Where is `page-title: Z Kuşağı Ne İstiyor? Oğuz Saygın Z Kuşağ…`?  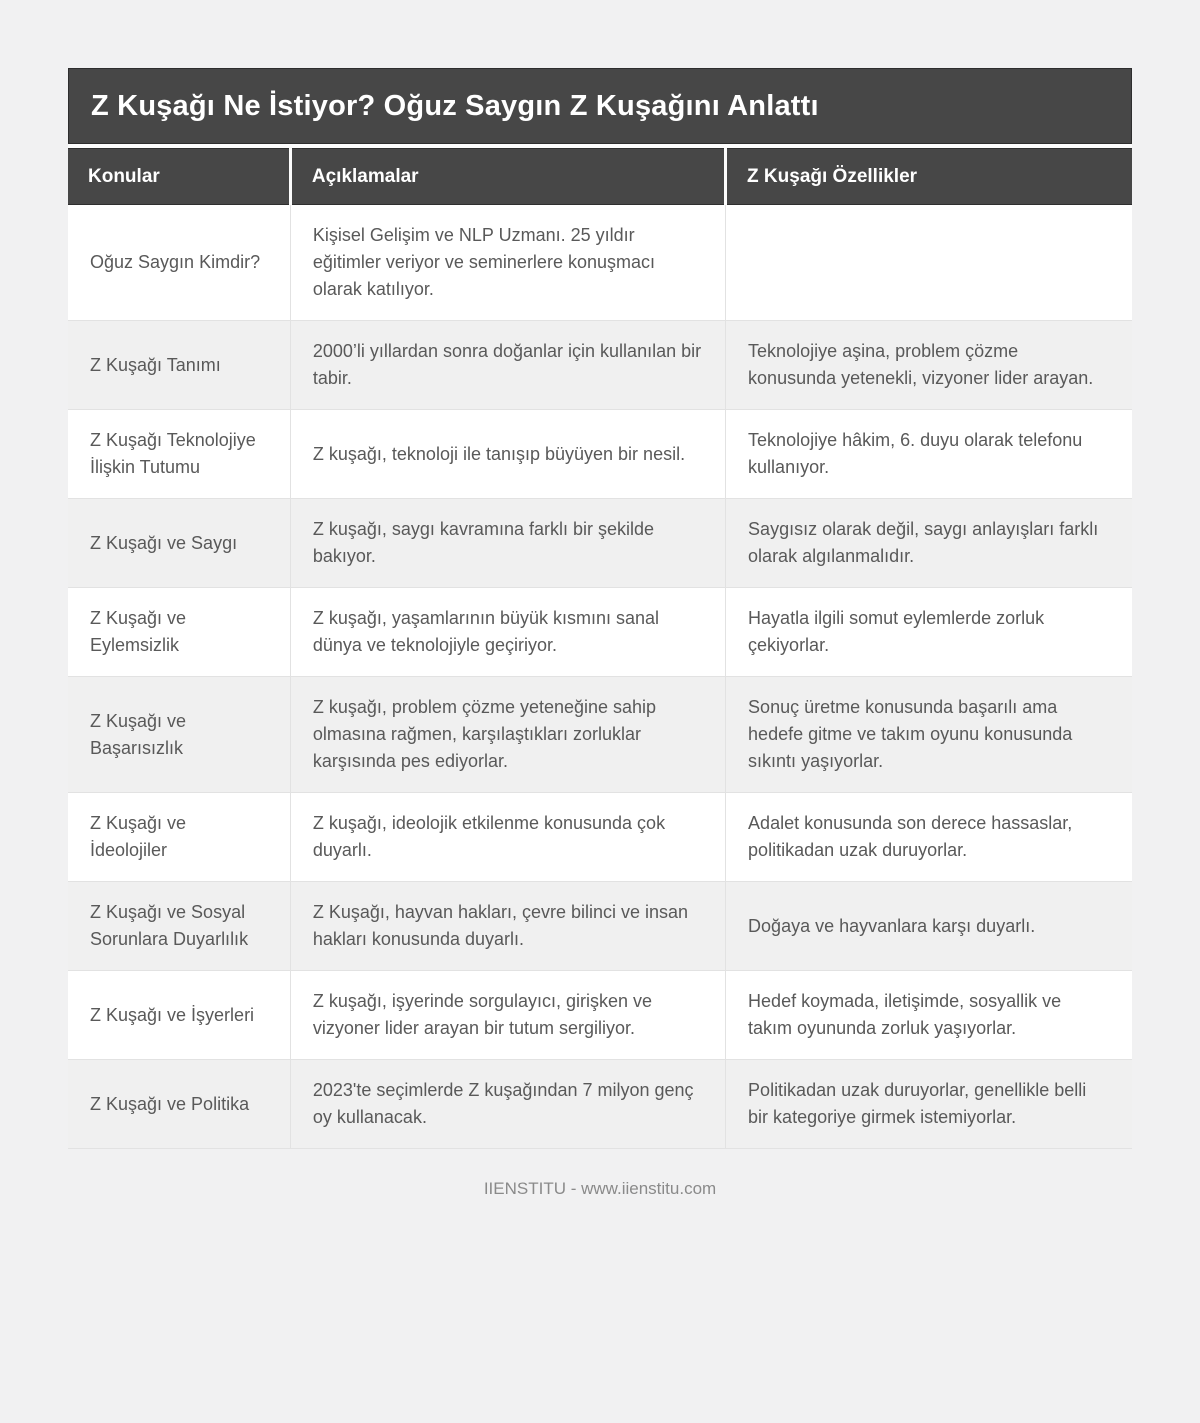 page-title: Z Kuşağı Ne İstiyor? Oğuz Saygın Z Kuşağ… is located at coordinates (600, 106).